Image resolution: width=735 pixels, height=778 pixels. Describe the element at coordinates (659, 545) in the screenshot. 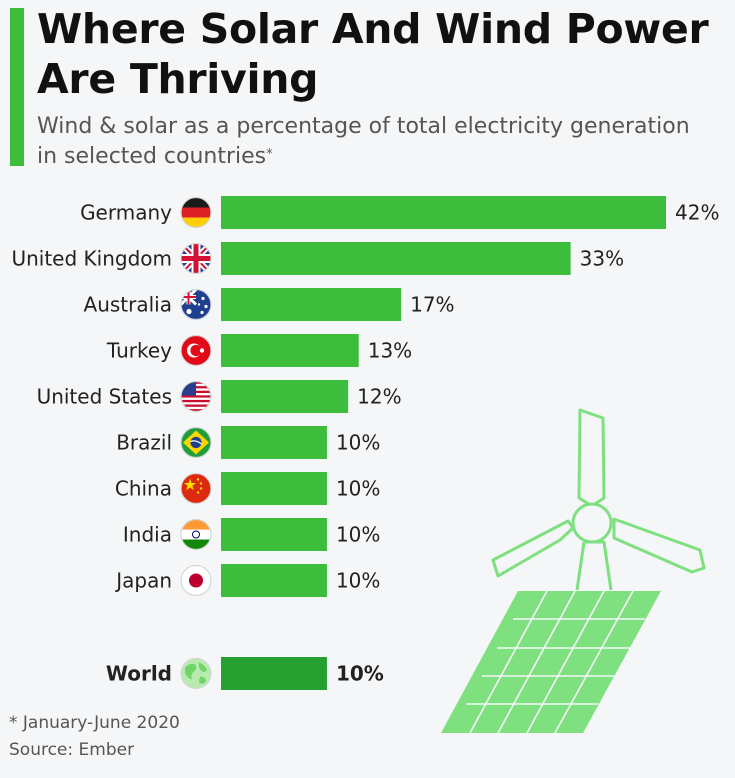

I see `turbine-blade-right` at that location.